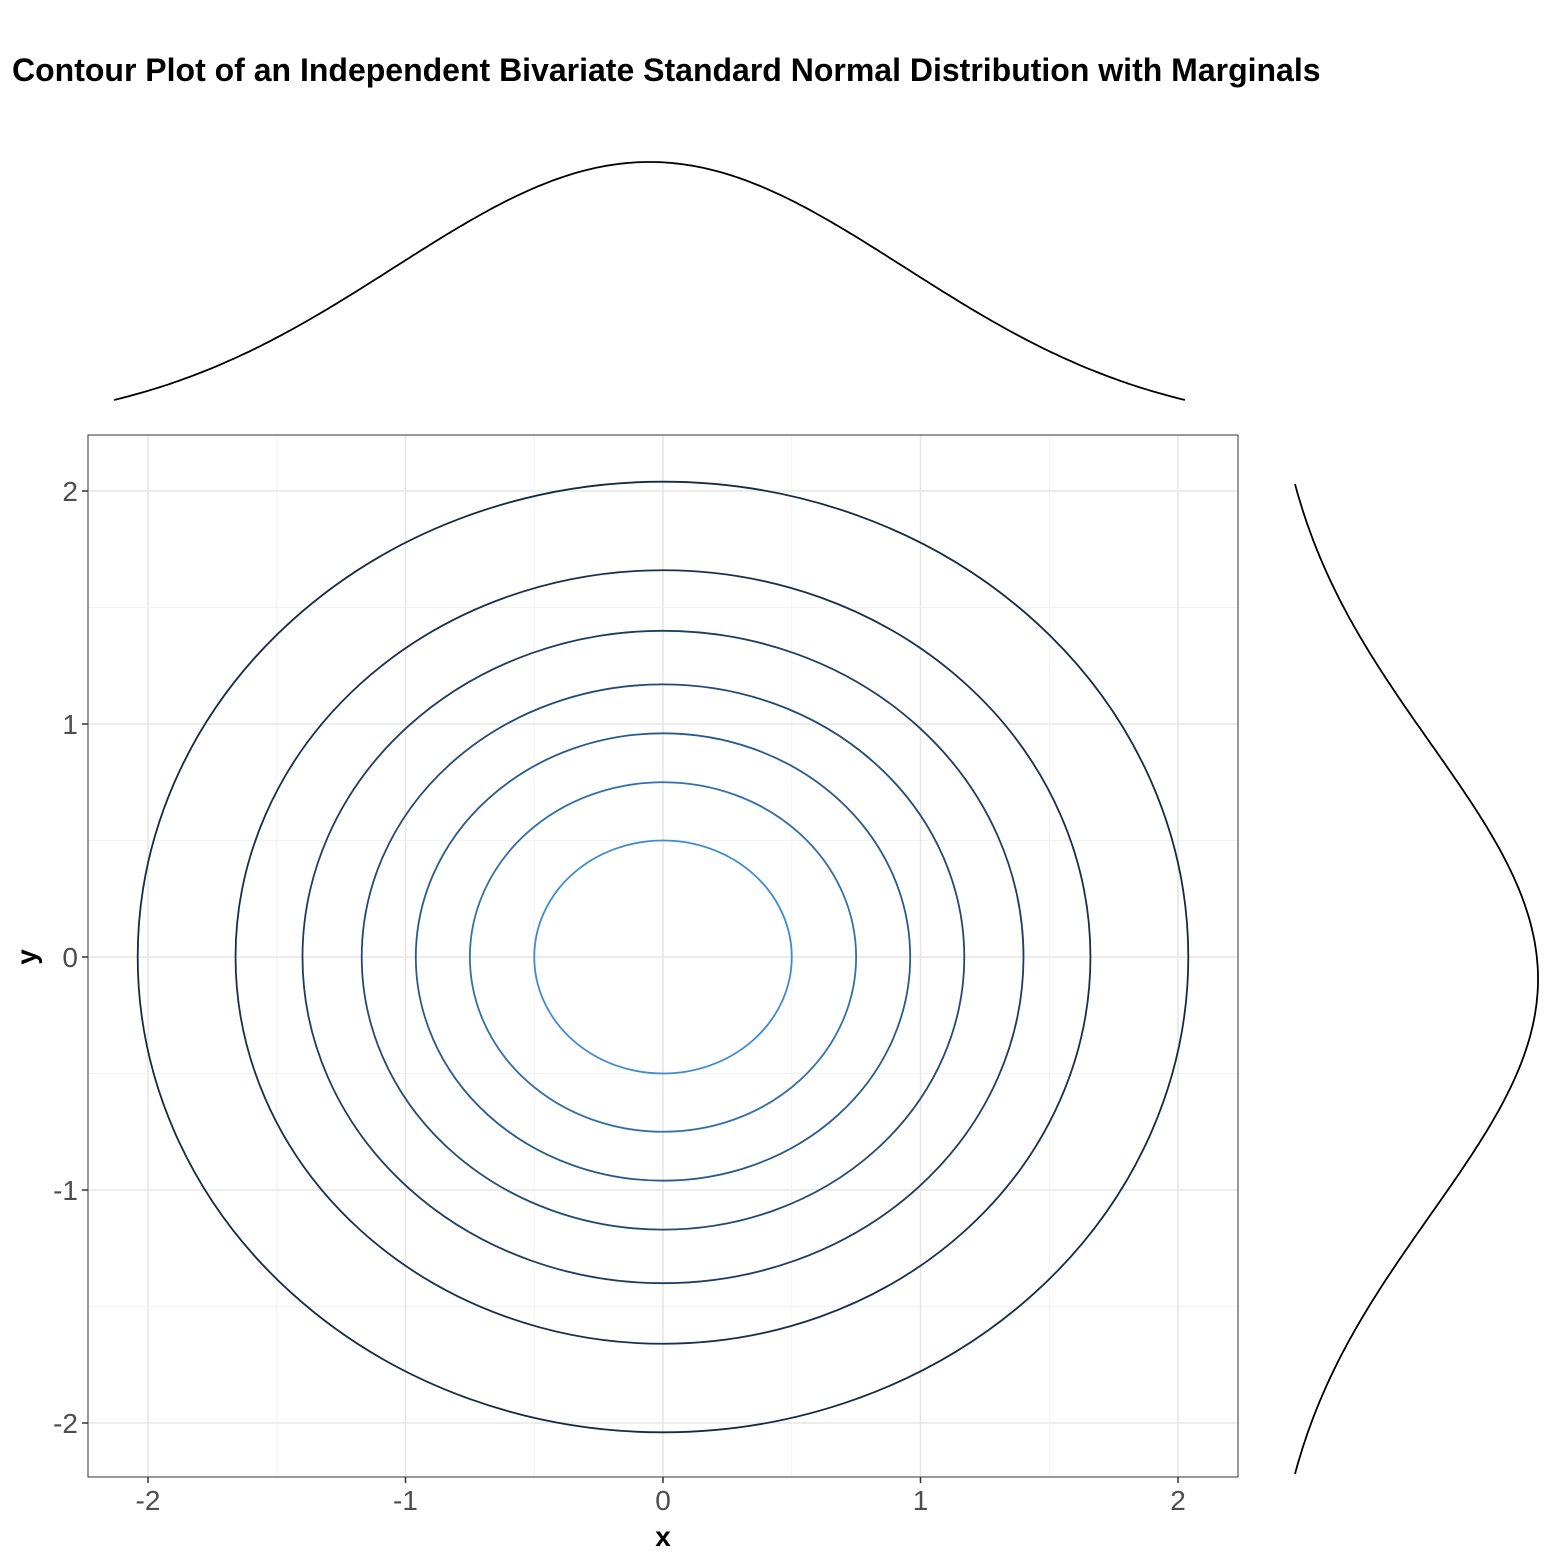 The width and height of the screenshot is (1560, 1560). Describe the element at coordinates (65, 1423) in the screenshot. I see `y-tick-label: -2` at that location.